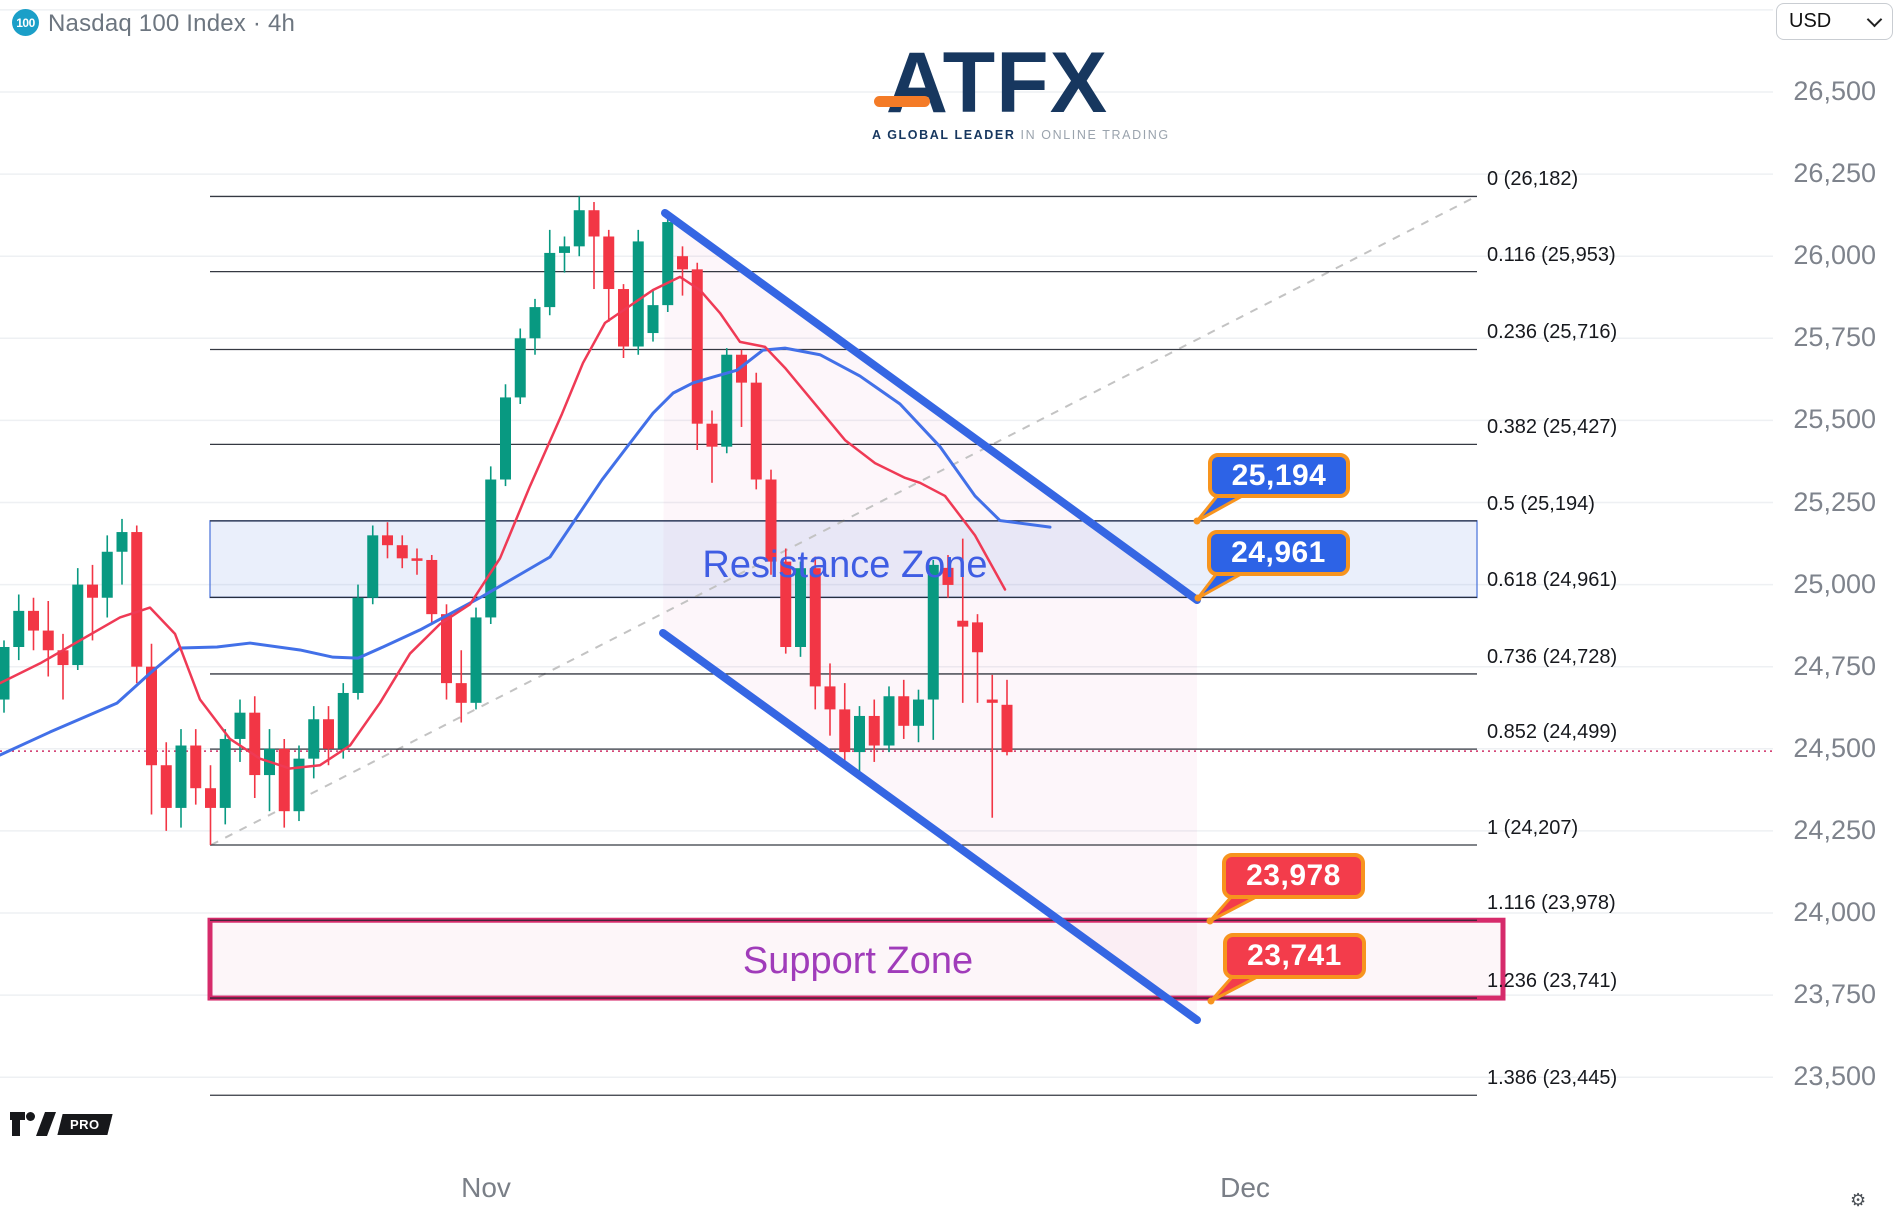 The image size is (1898, 1211). Describe the element at coordinates (1834, 829) in the screenshot. I see `price-axis-label: 24,250` at that location.